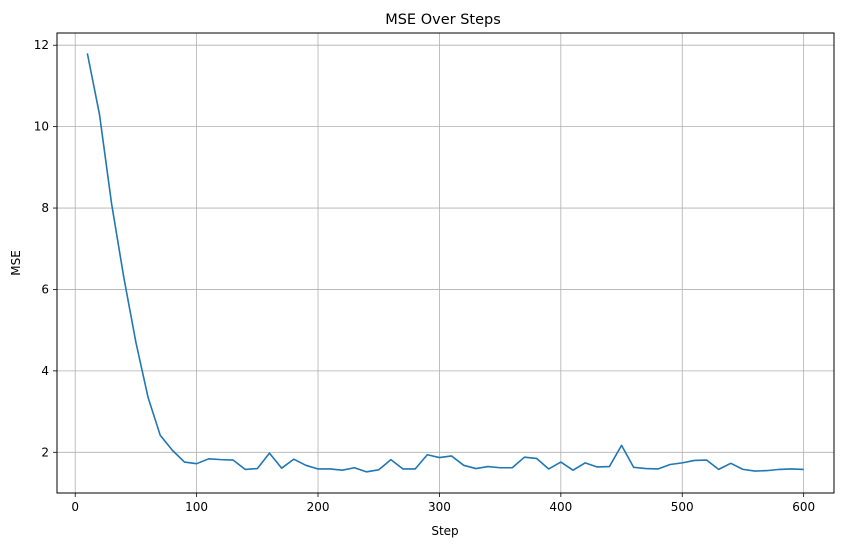 The height and width of the screenshot is (547, 841). Describe the element at coordinates (41, 45) in the screenshot. I see `y-tick-label: 12` at that location.